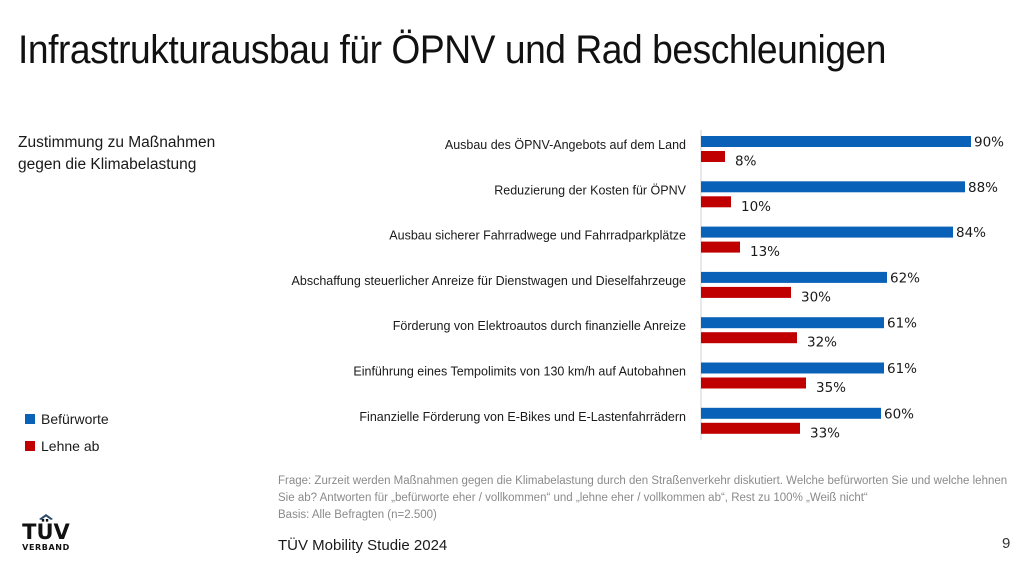  I want to click on data-label-approve: 88%, so click(983, 188).